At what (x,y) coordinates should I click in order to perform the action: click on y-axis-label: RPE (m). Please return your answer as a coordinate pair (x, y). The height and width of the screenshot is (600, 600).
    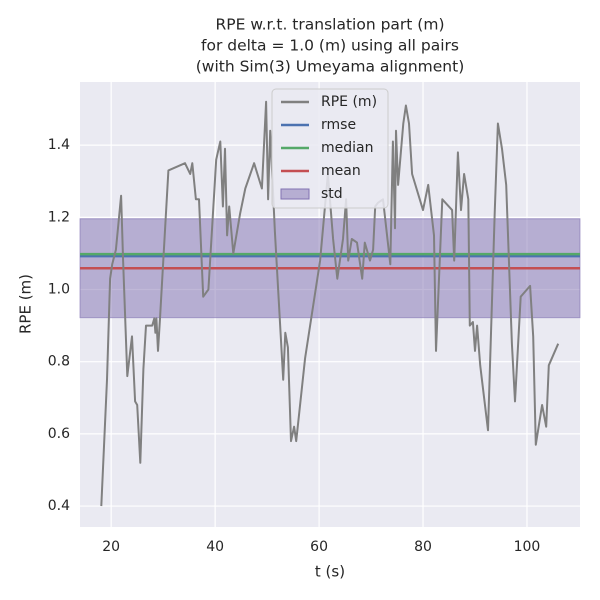
    Looking at the image, I should click on (26, 304).